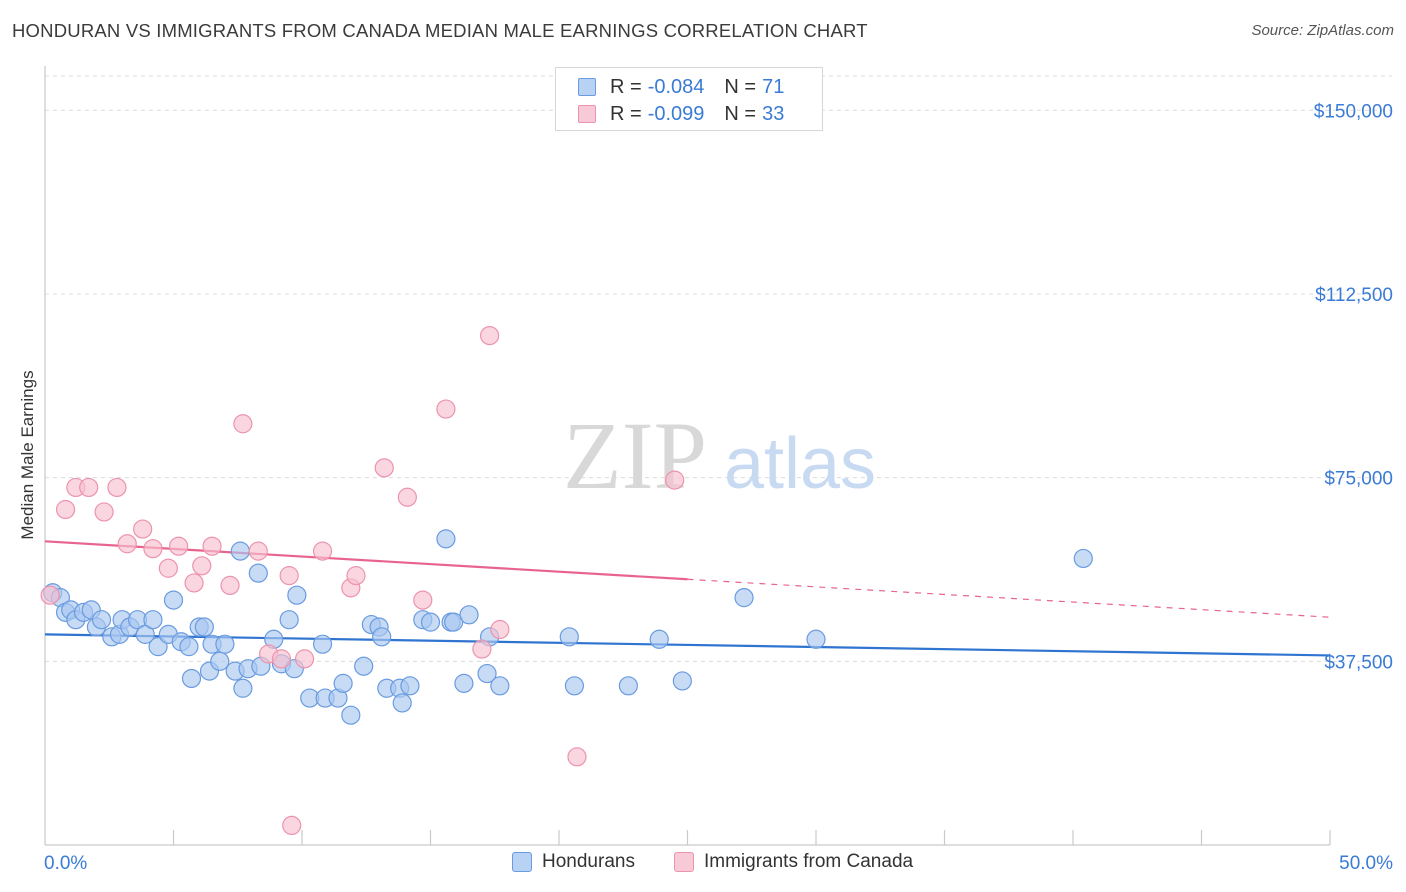  What do you see at coordinates (719, 455) in the screenshot?
I see `watermark: ZIP atlas` at bounding box center [719, 455].